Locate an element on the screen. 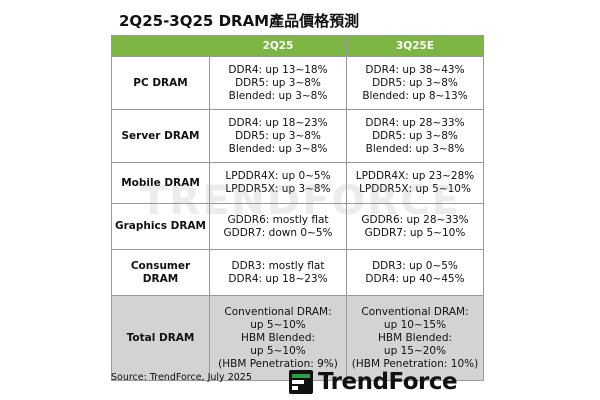  row-label: Mobile DRAM is located at coordinates (160, 183).